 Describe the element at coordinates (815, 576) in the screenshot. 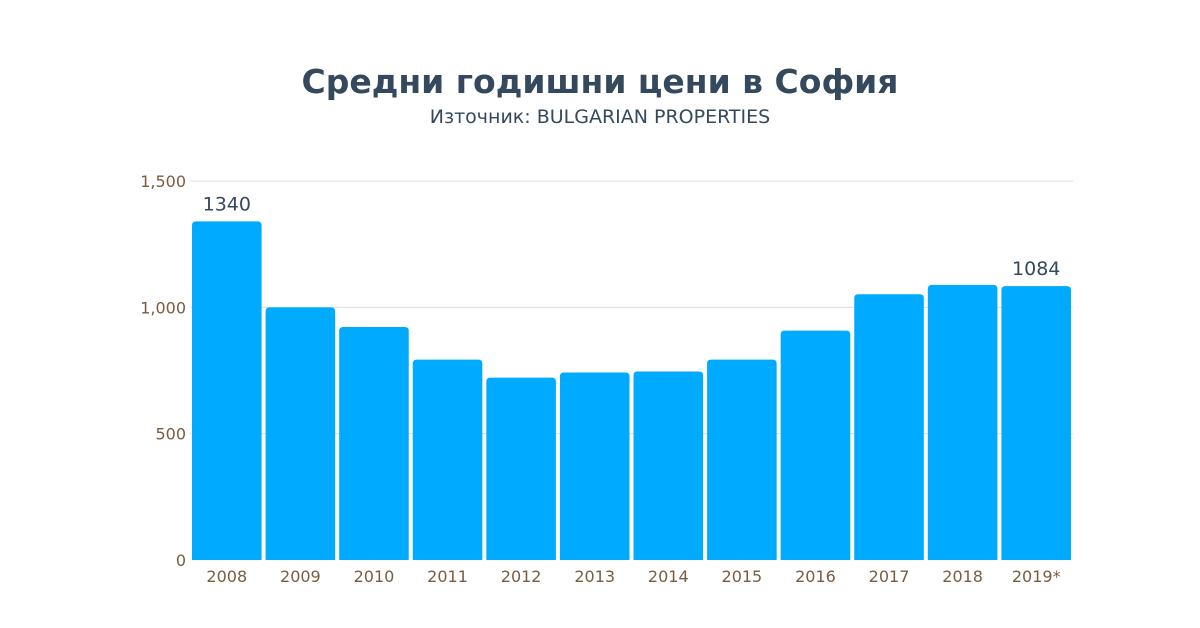

I see `x-tick-label: 2016` at that location.